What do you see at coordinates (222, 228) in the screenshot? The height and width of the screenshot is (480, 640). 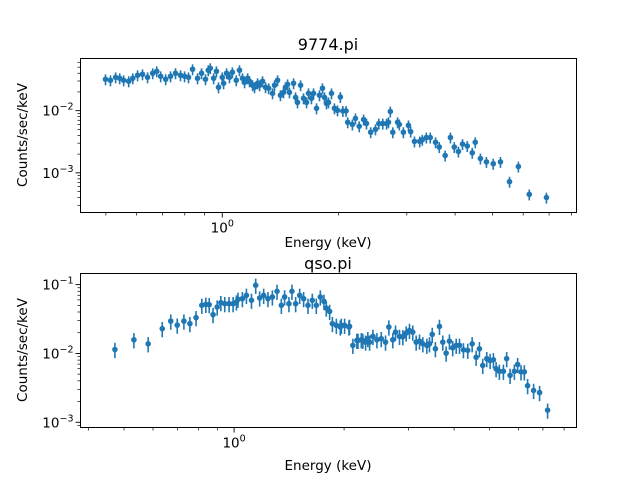 I see `x-tick-label: 100` at bounding box center [222, 228].